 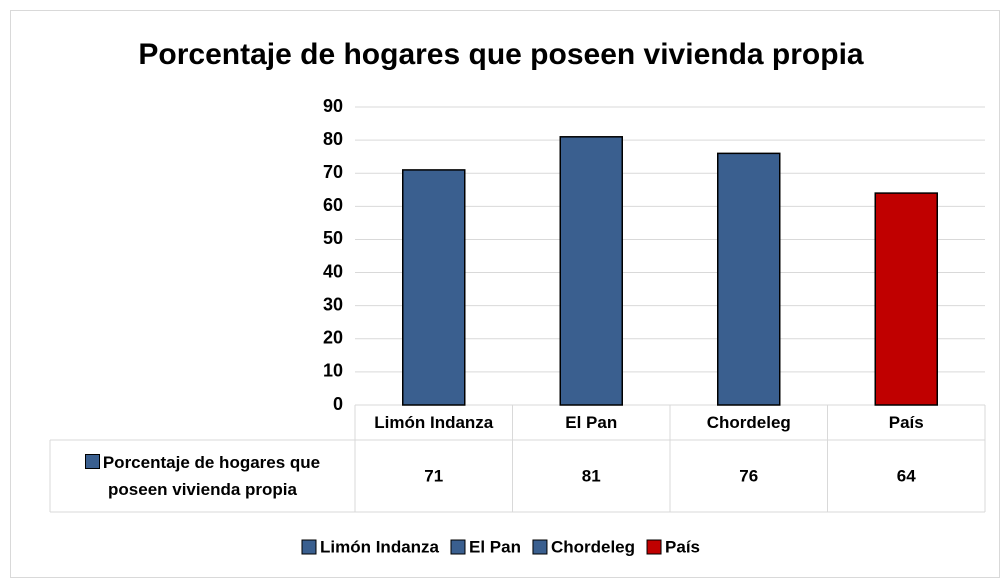 I want to click on legend-item: El Pan, so click(x=485, y=546).